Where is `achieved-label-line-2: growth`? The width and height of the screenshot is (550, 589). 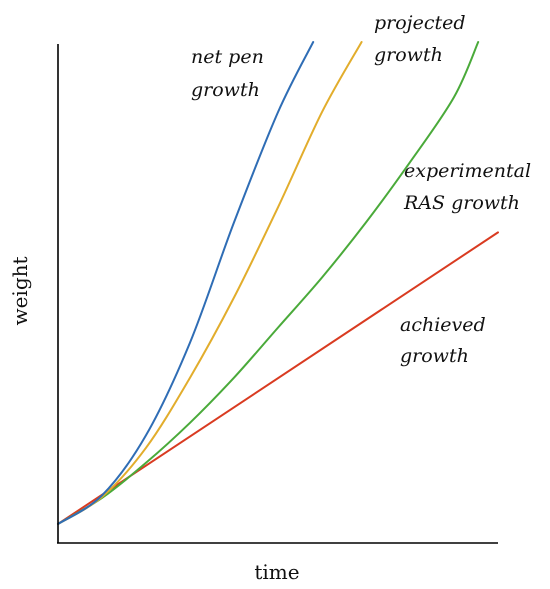
achieved-label-line-2: growth is located at coordinates (434, 356).